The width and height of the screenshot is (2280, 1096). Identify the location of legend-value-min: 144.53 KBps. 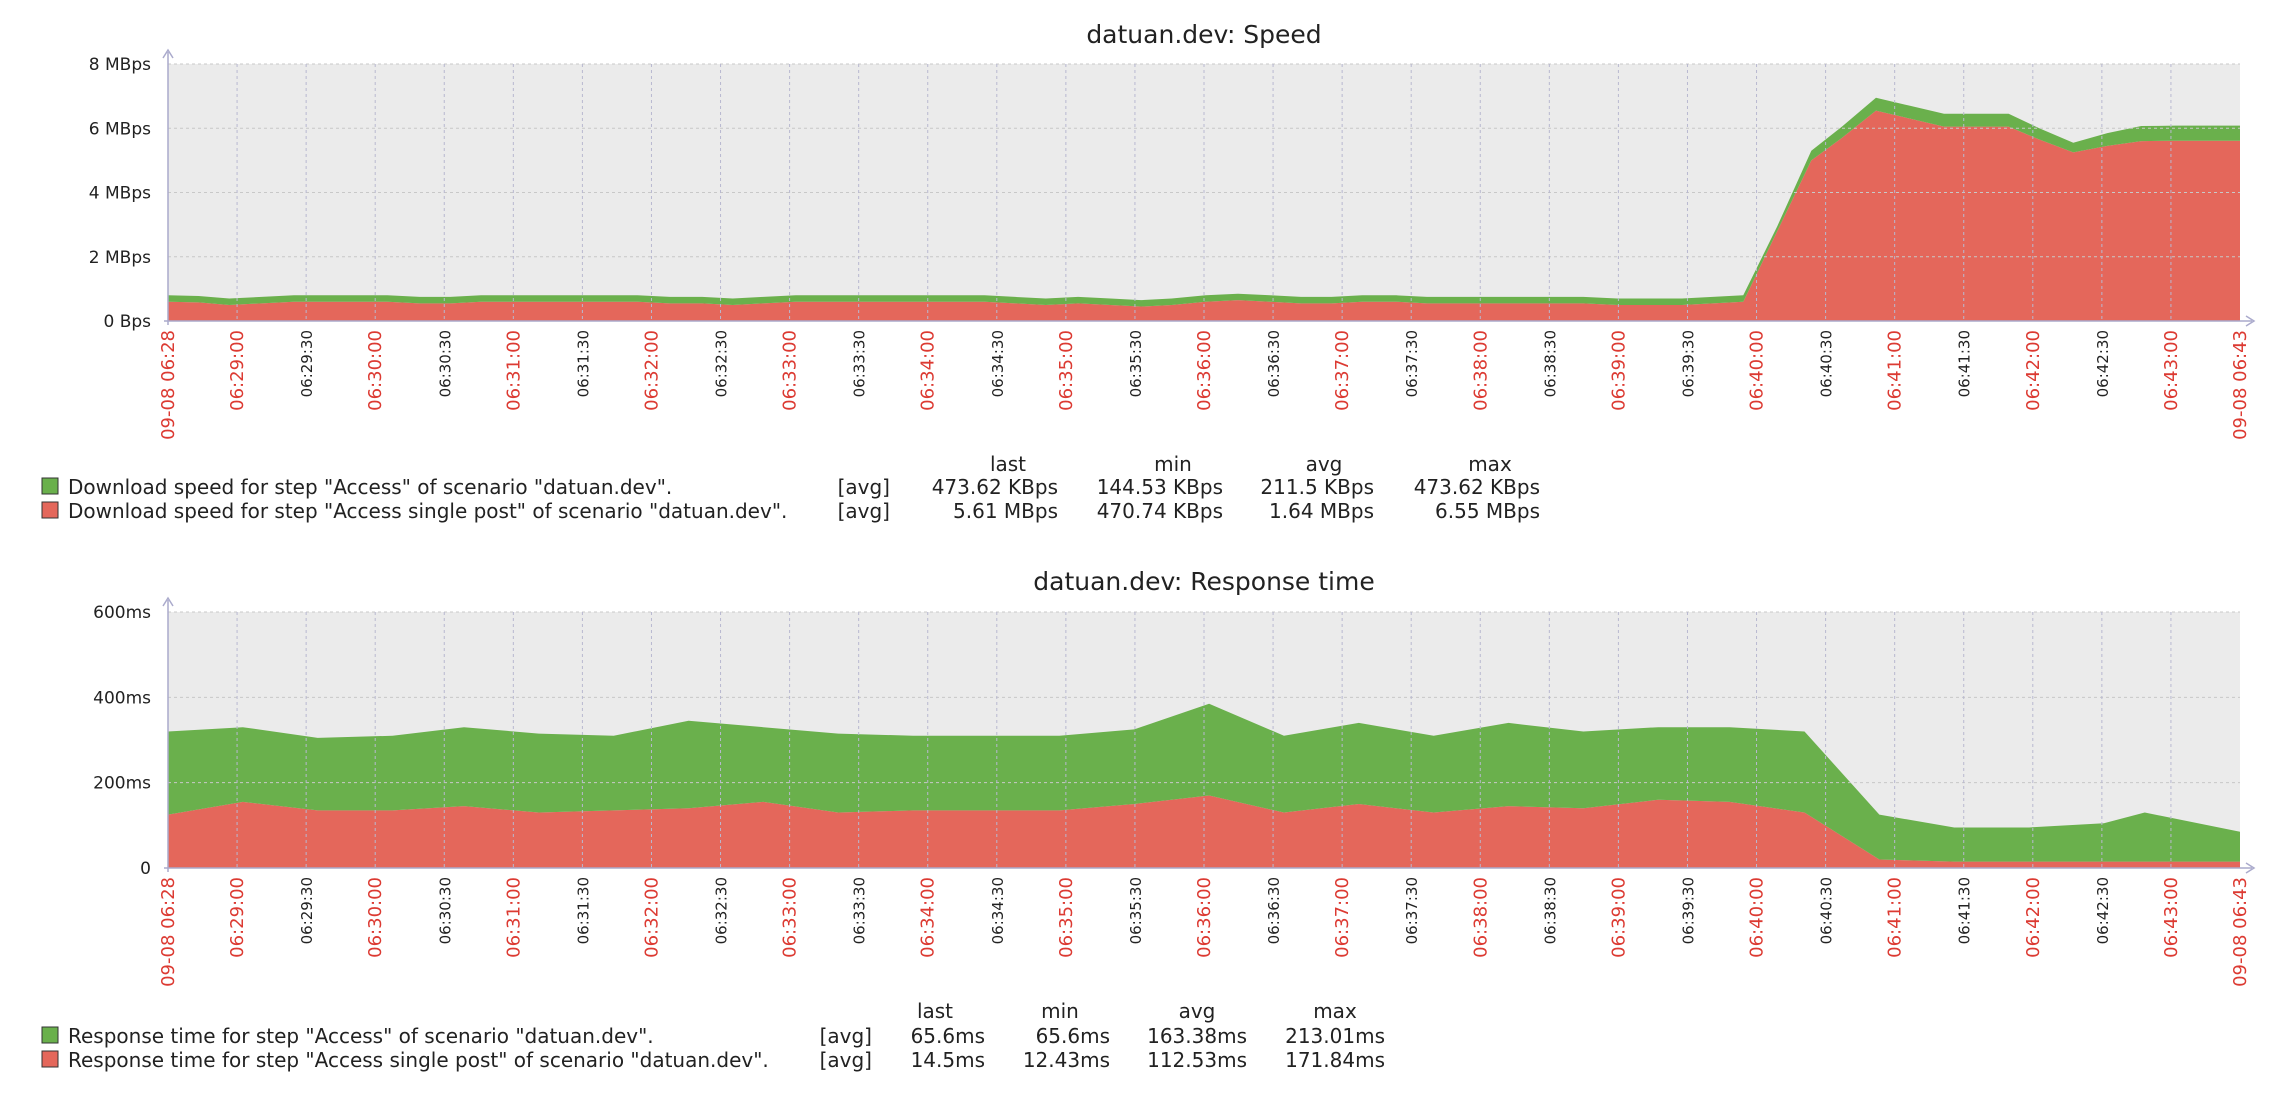
(1160, 487).